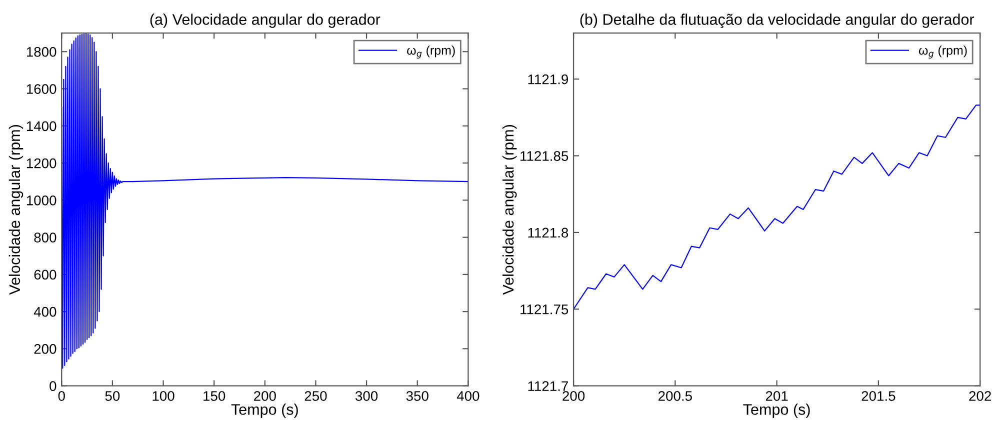 The height and width of the screenshot is (424, 994). What do you see at coordinates (777, 21) in the screenshot?
I see `chart-title: (b) Detalhe da flutuação da velocidade angular do gerador` at bounding box center [777, 21].